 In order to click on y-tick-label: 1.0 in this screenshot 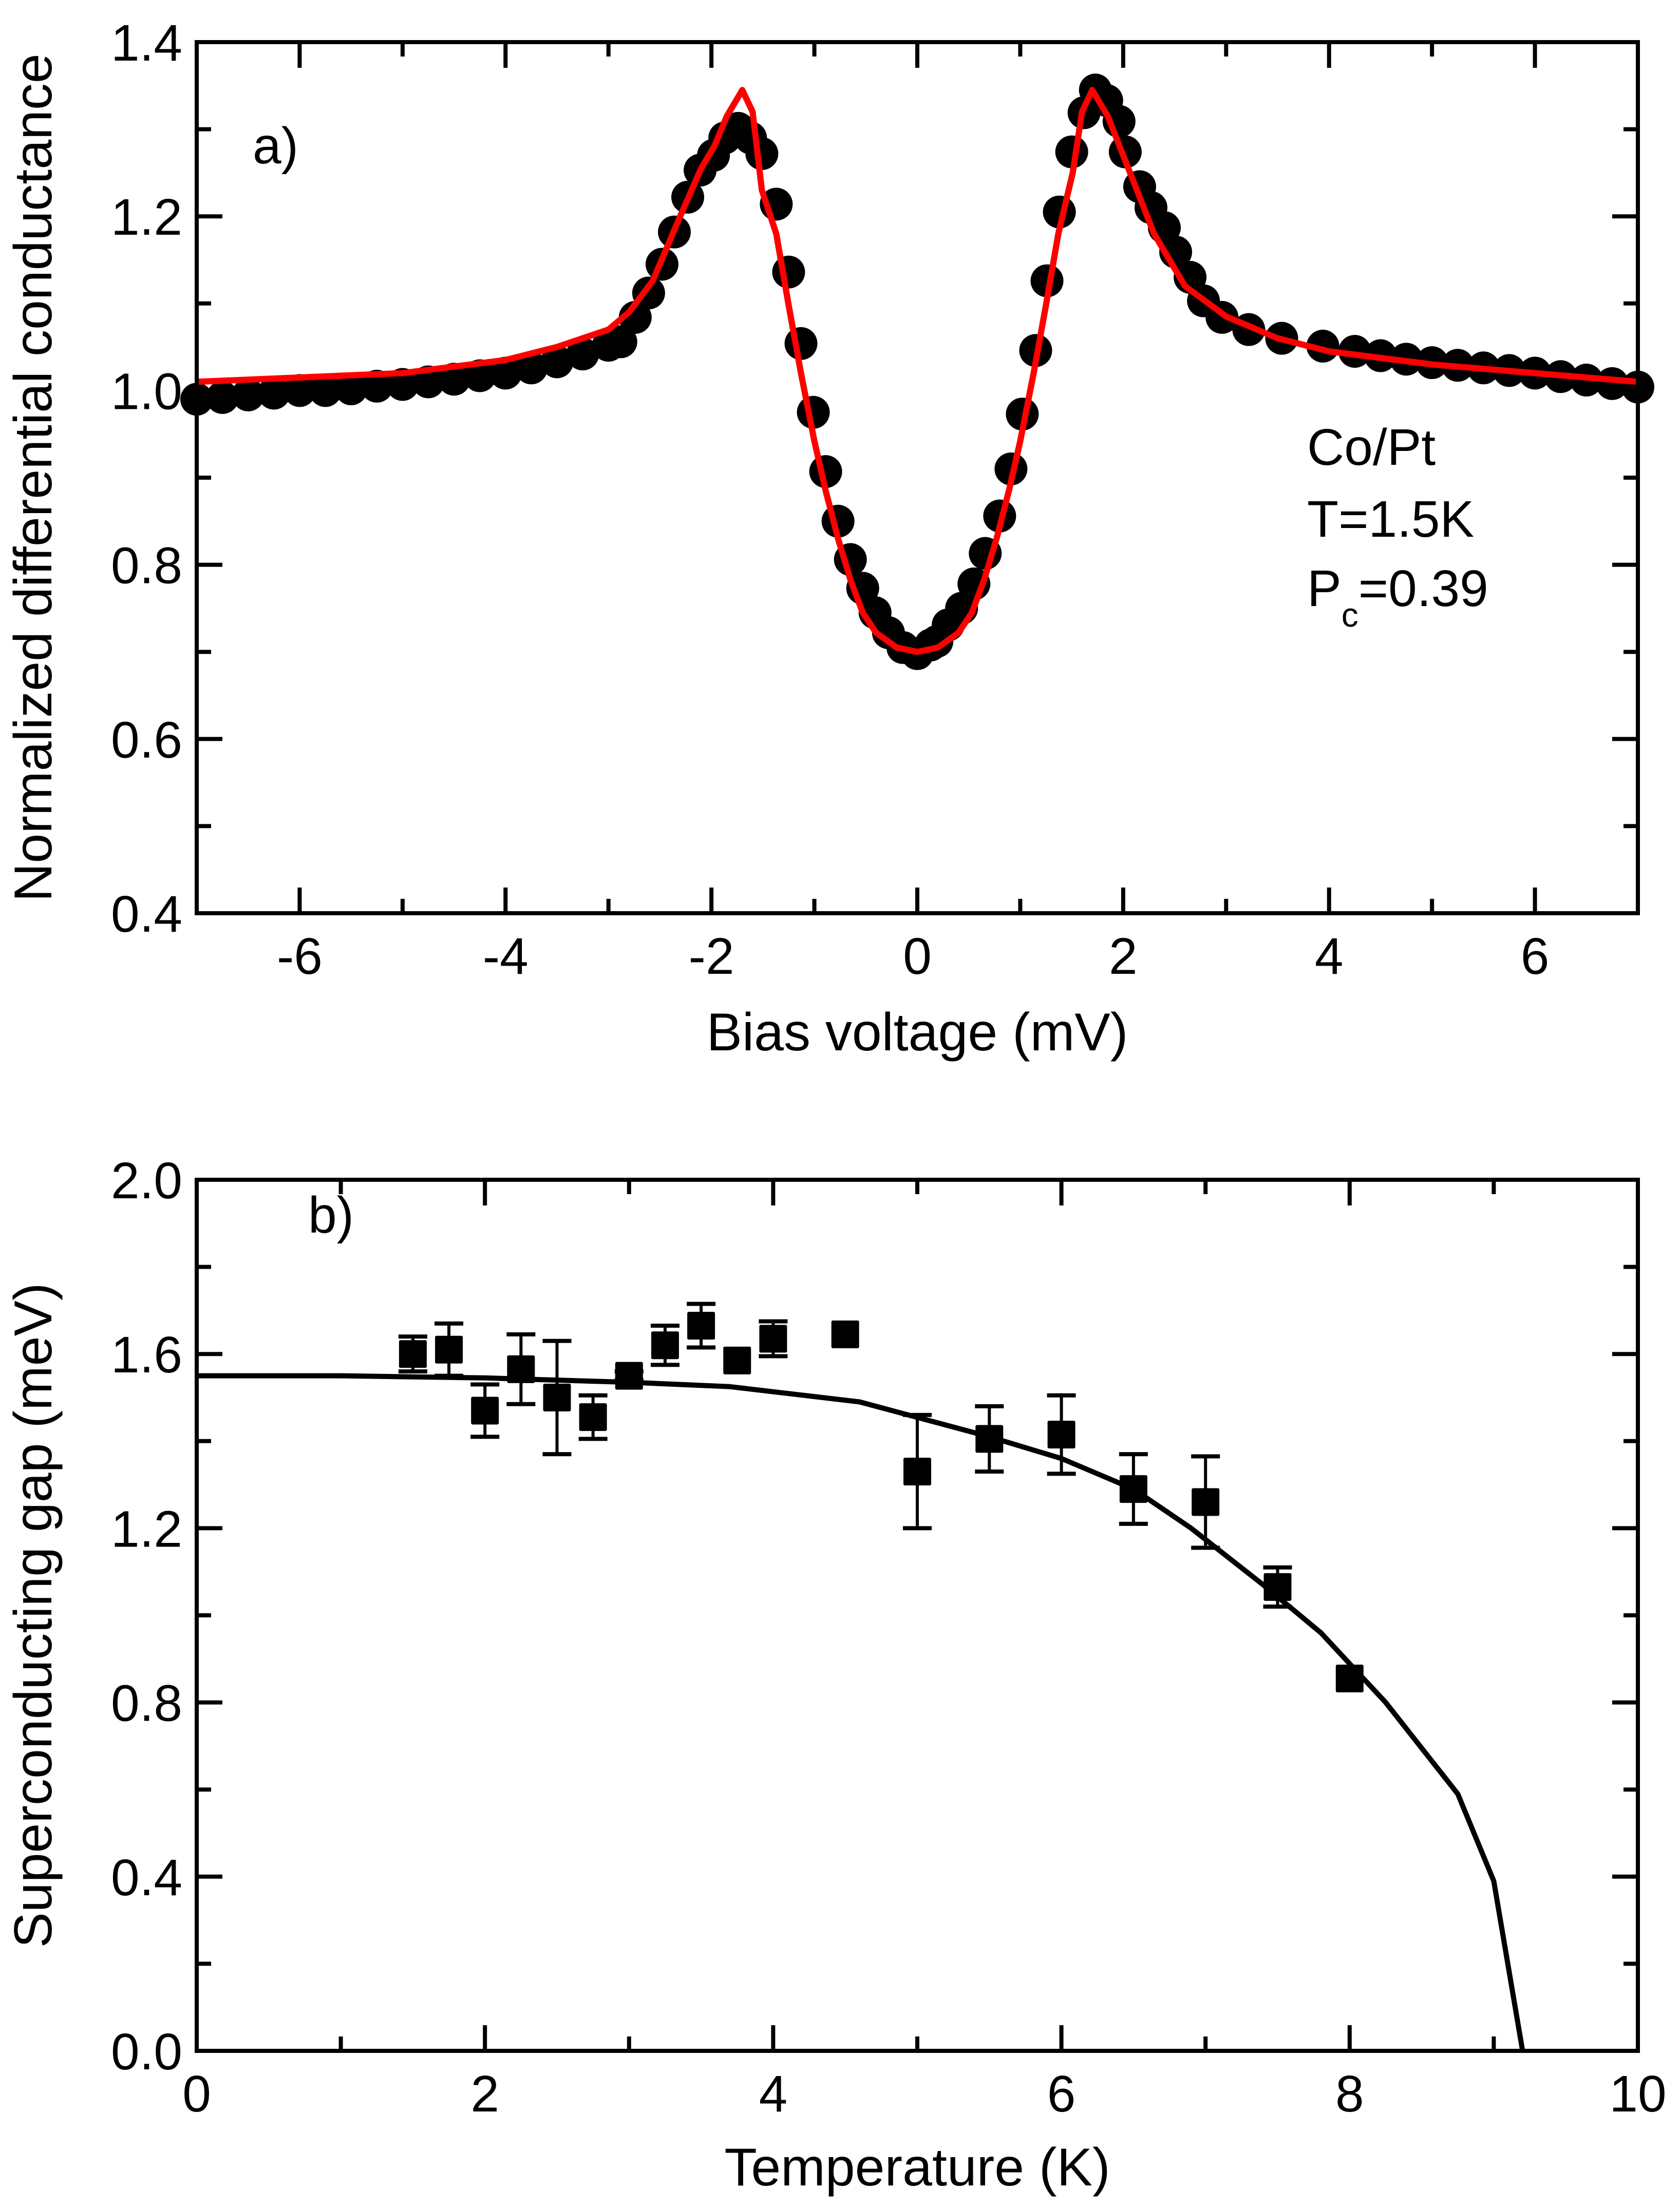, I will do `click(146, 391)`.